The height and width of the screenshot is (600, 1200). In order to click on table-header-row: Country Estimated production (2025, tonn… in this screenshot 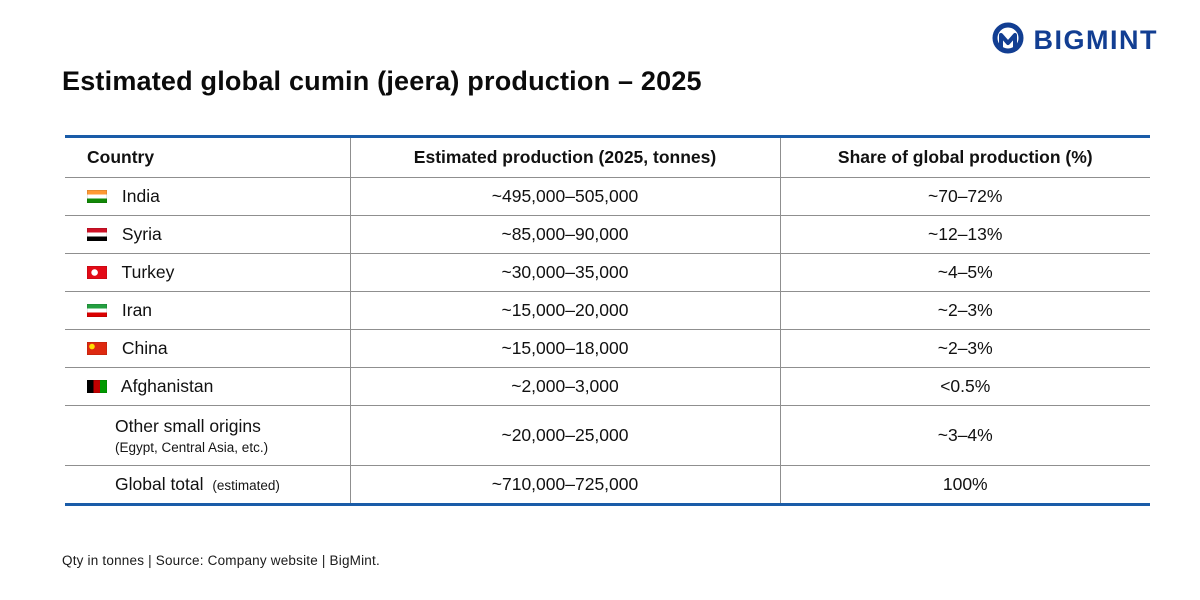, I will do `click(607, 157)`.